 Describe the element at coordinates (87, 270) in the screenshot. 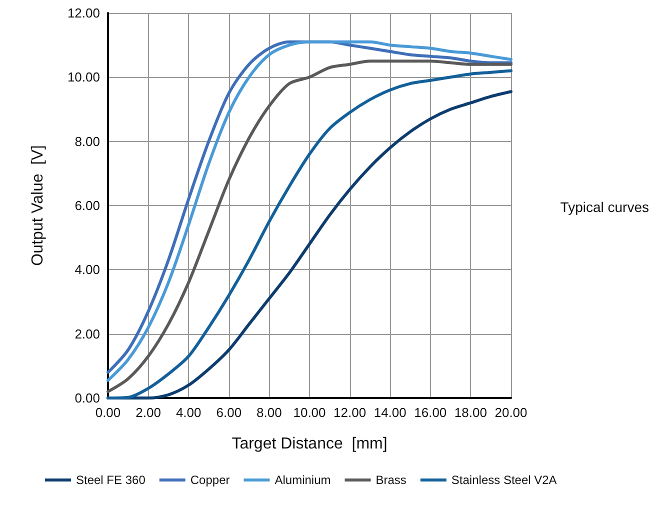

I see `y-tick-label: 4.00` at that location.